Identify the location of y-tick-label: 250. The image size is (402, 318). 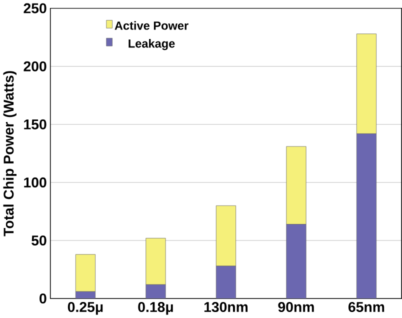
(35, 8).